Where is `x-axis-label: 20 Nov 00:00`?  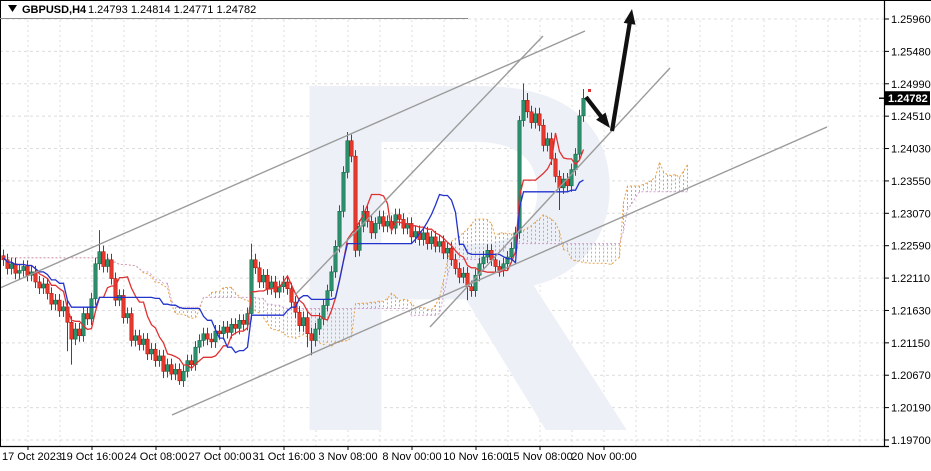 x-axis-label: 20 Nov 00:00 is located at coordinates (603, 457).